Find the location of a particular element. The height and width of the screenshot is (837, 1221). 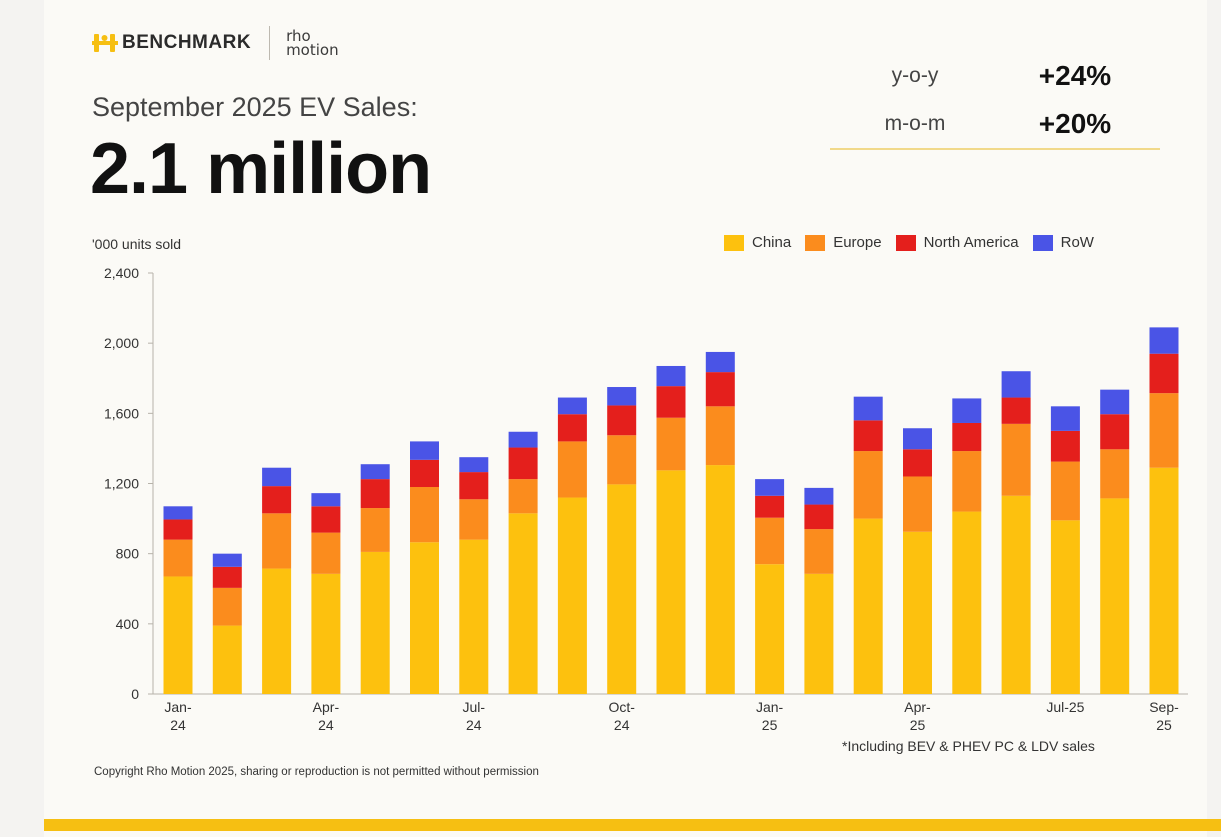

y-tick-label: 1,200 is located at coordinates (121, 484).